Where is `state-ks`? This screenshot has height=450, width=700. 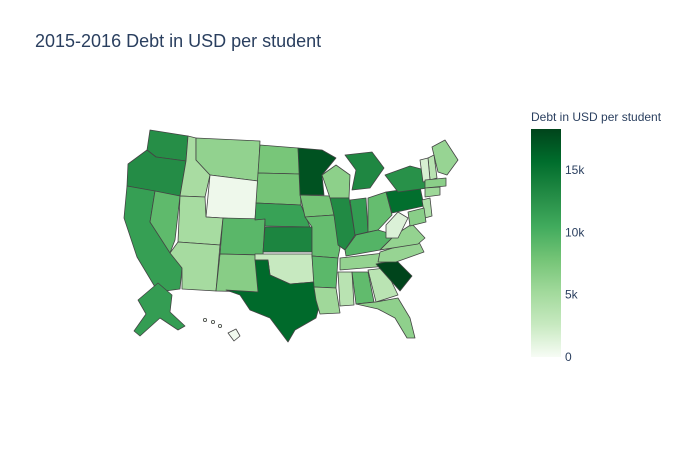 state-ks is located at coordinates (287, 239).